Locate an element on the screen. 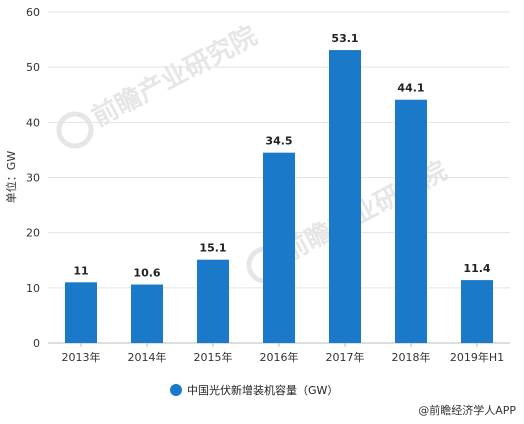 The height and width of the screenshot is (424, 524). y-tick-label: 10 is located at coordinates (33, 288).